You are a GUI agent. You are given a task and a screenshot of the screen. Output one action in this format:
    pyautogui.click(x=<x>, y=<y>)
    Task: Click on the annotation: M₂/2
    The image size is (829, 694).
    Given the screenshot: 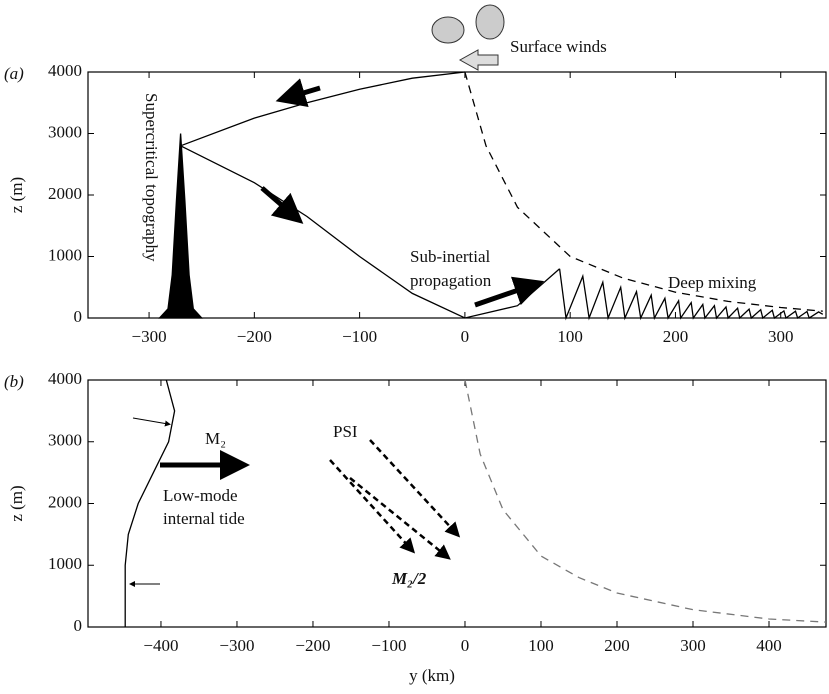 What is the action you would take?
    pyautogui.click(x=409, y=578)
    